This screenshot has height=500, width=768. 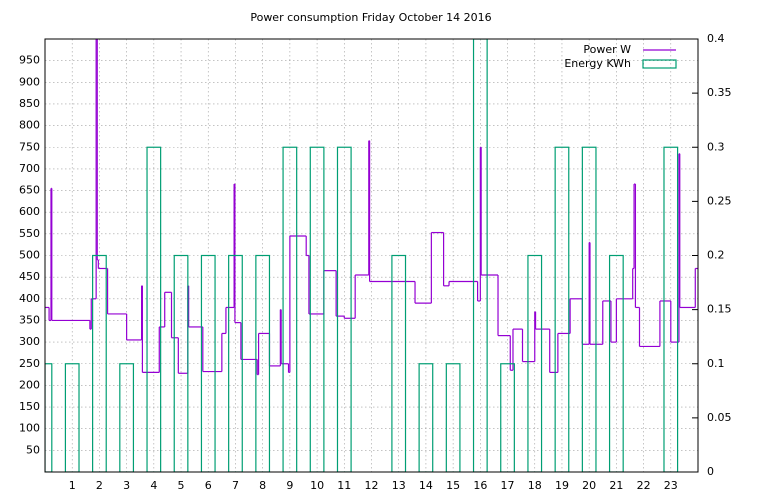 I want to click on x-tick-label: 15, so click(x=453, y=485).